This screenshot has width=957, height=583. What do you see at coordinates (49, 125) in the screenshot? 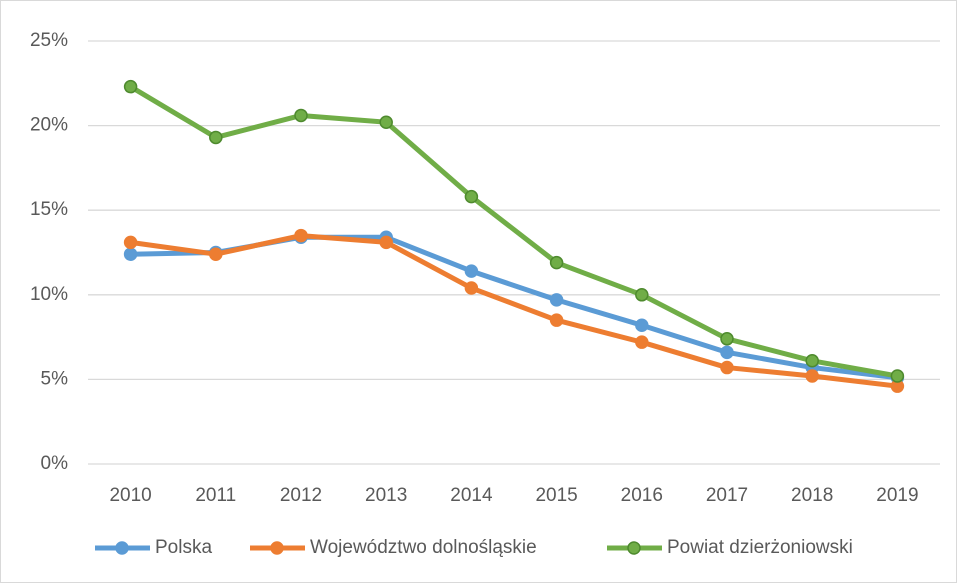
I see `y-tick-label: 20%` at bounding box center [49, 125].